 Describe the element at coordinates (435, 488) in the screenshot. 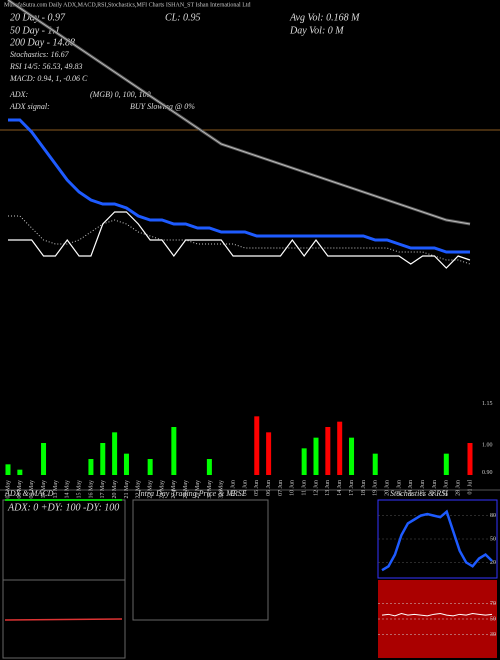

I see `x-tick-label: 26 Jun` at that location.